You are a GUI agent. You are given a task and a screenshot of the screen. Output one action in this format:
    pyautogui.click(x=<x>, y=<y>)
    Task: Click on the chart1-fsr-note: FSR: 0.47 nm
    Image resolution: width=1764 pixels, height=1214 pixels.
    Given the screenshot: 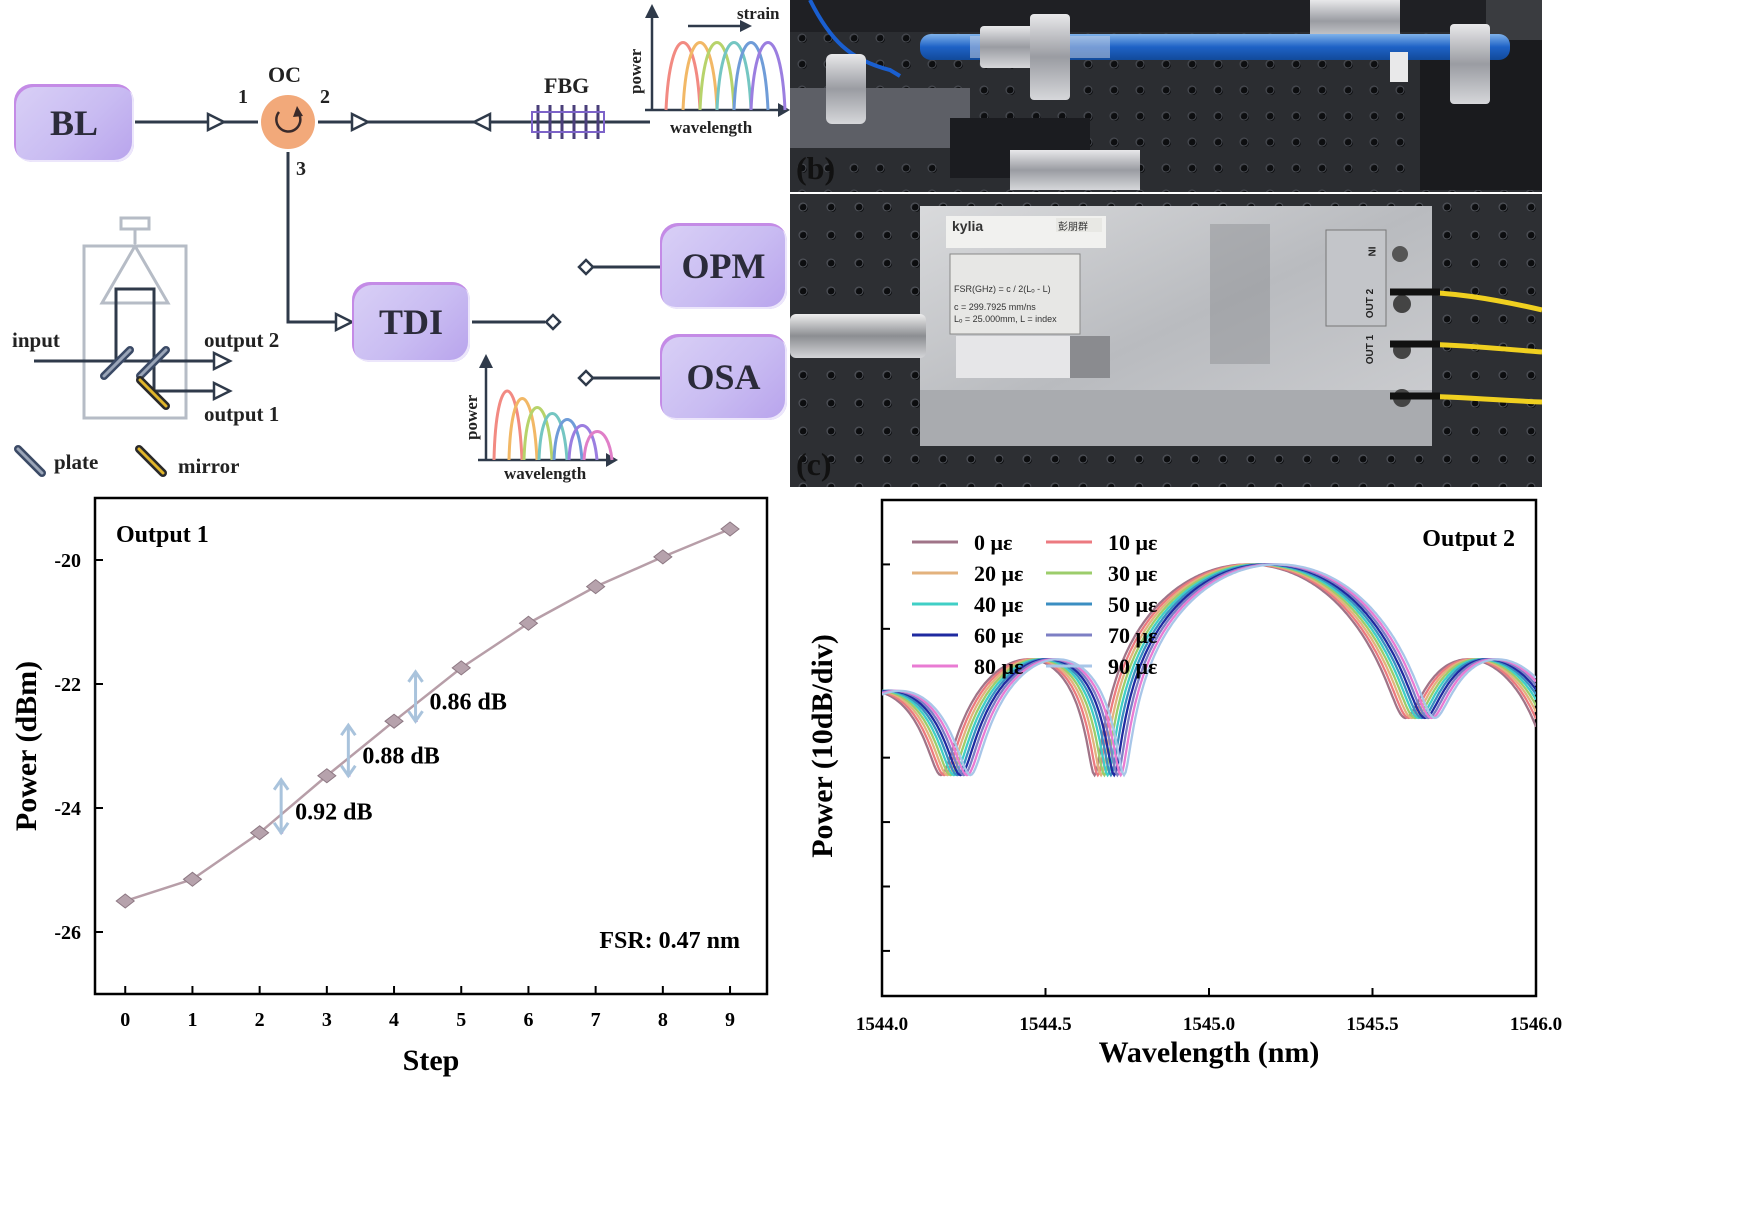 What is the action you would take?
    pyautogui.click(x=669, y=941)
    